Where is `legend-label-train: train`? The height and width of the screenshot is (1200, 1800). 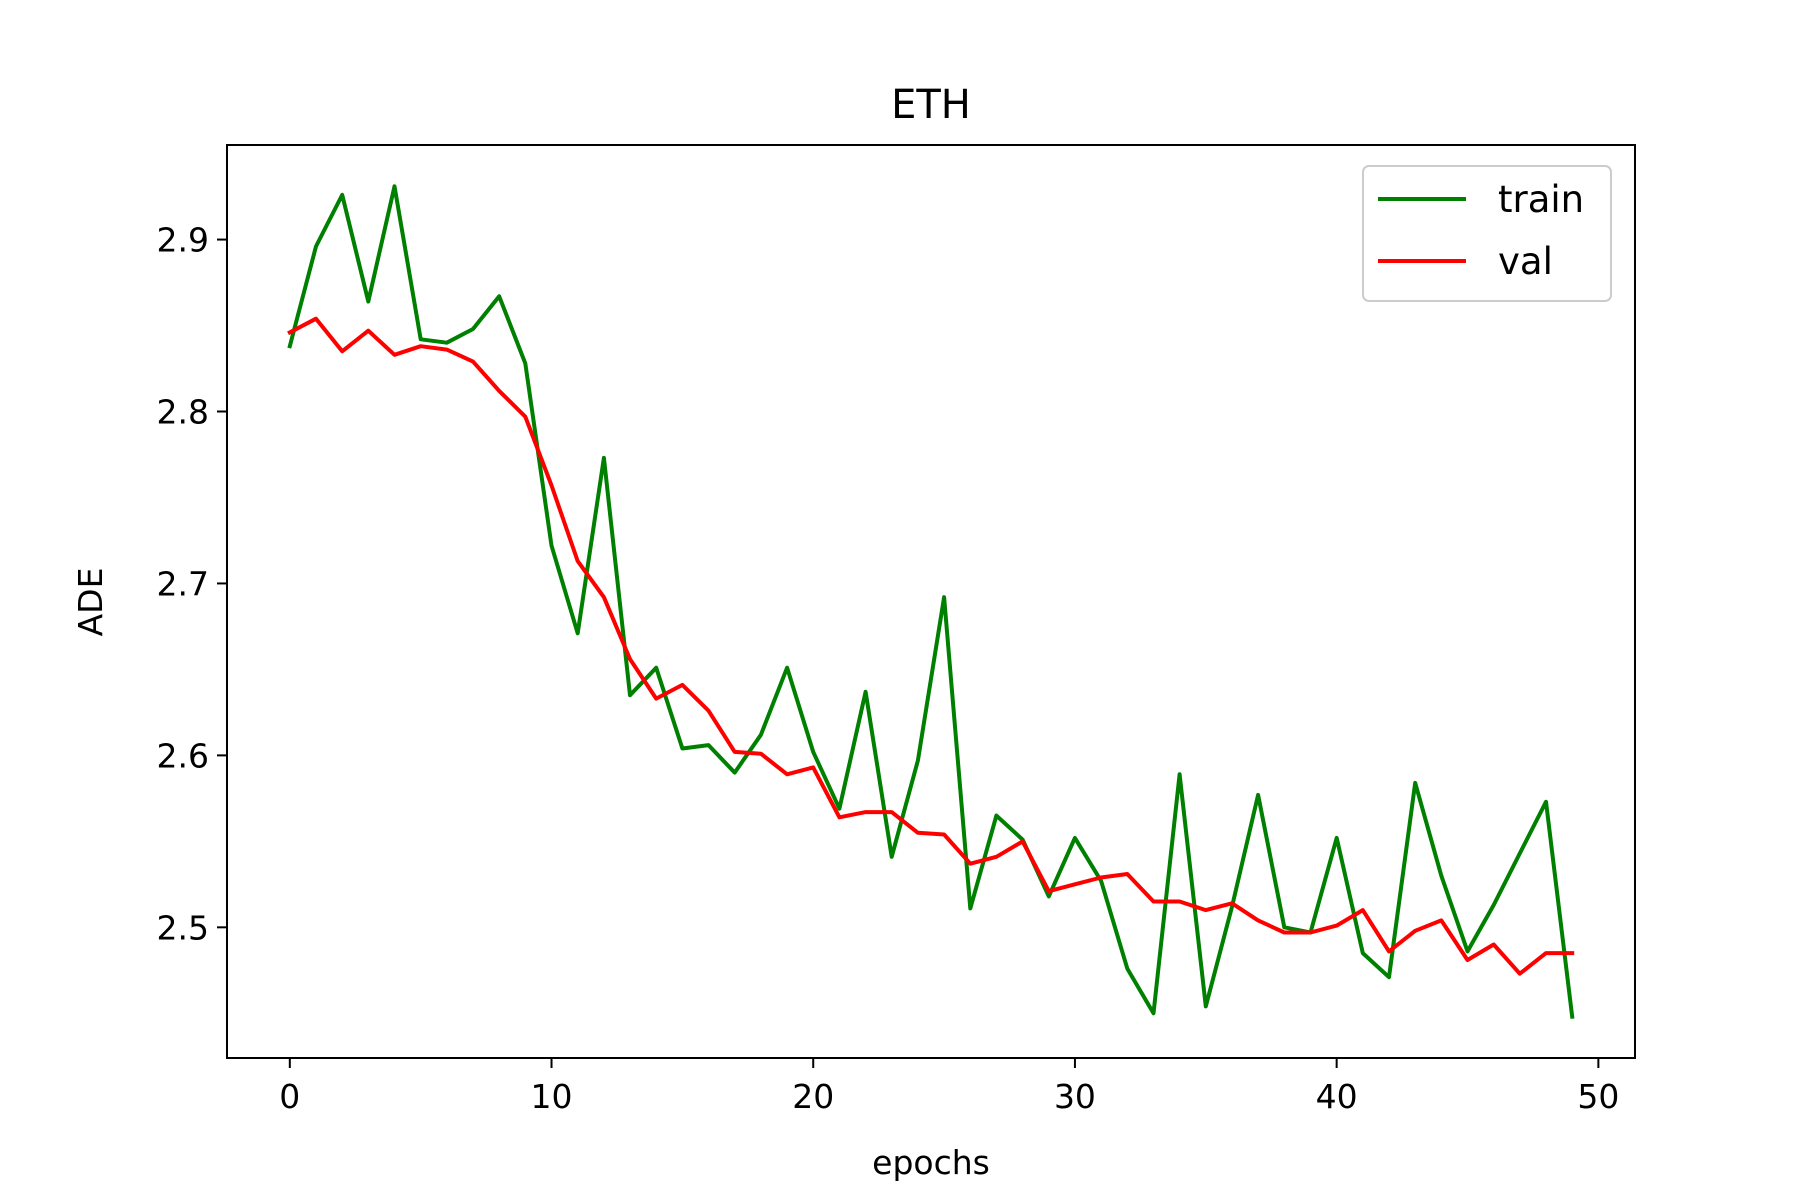 legend-label-train: train is located at coordinates (1541, 199).